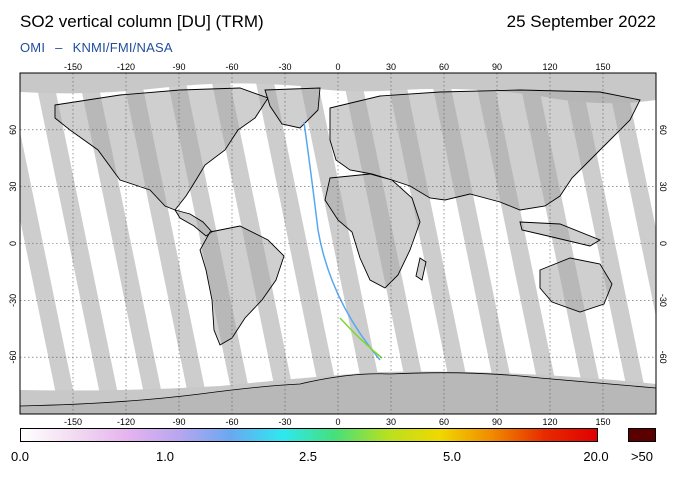  Describe the element at coordinates (560, 234) in the screenshot. I see `maritime-asia-landmass` at that location.